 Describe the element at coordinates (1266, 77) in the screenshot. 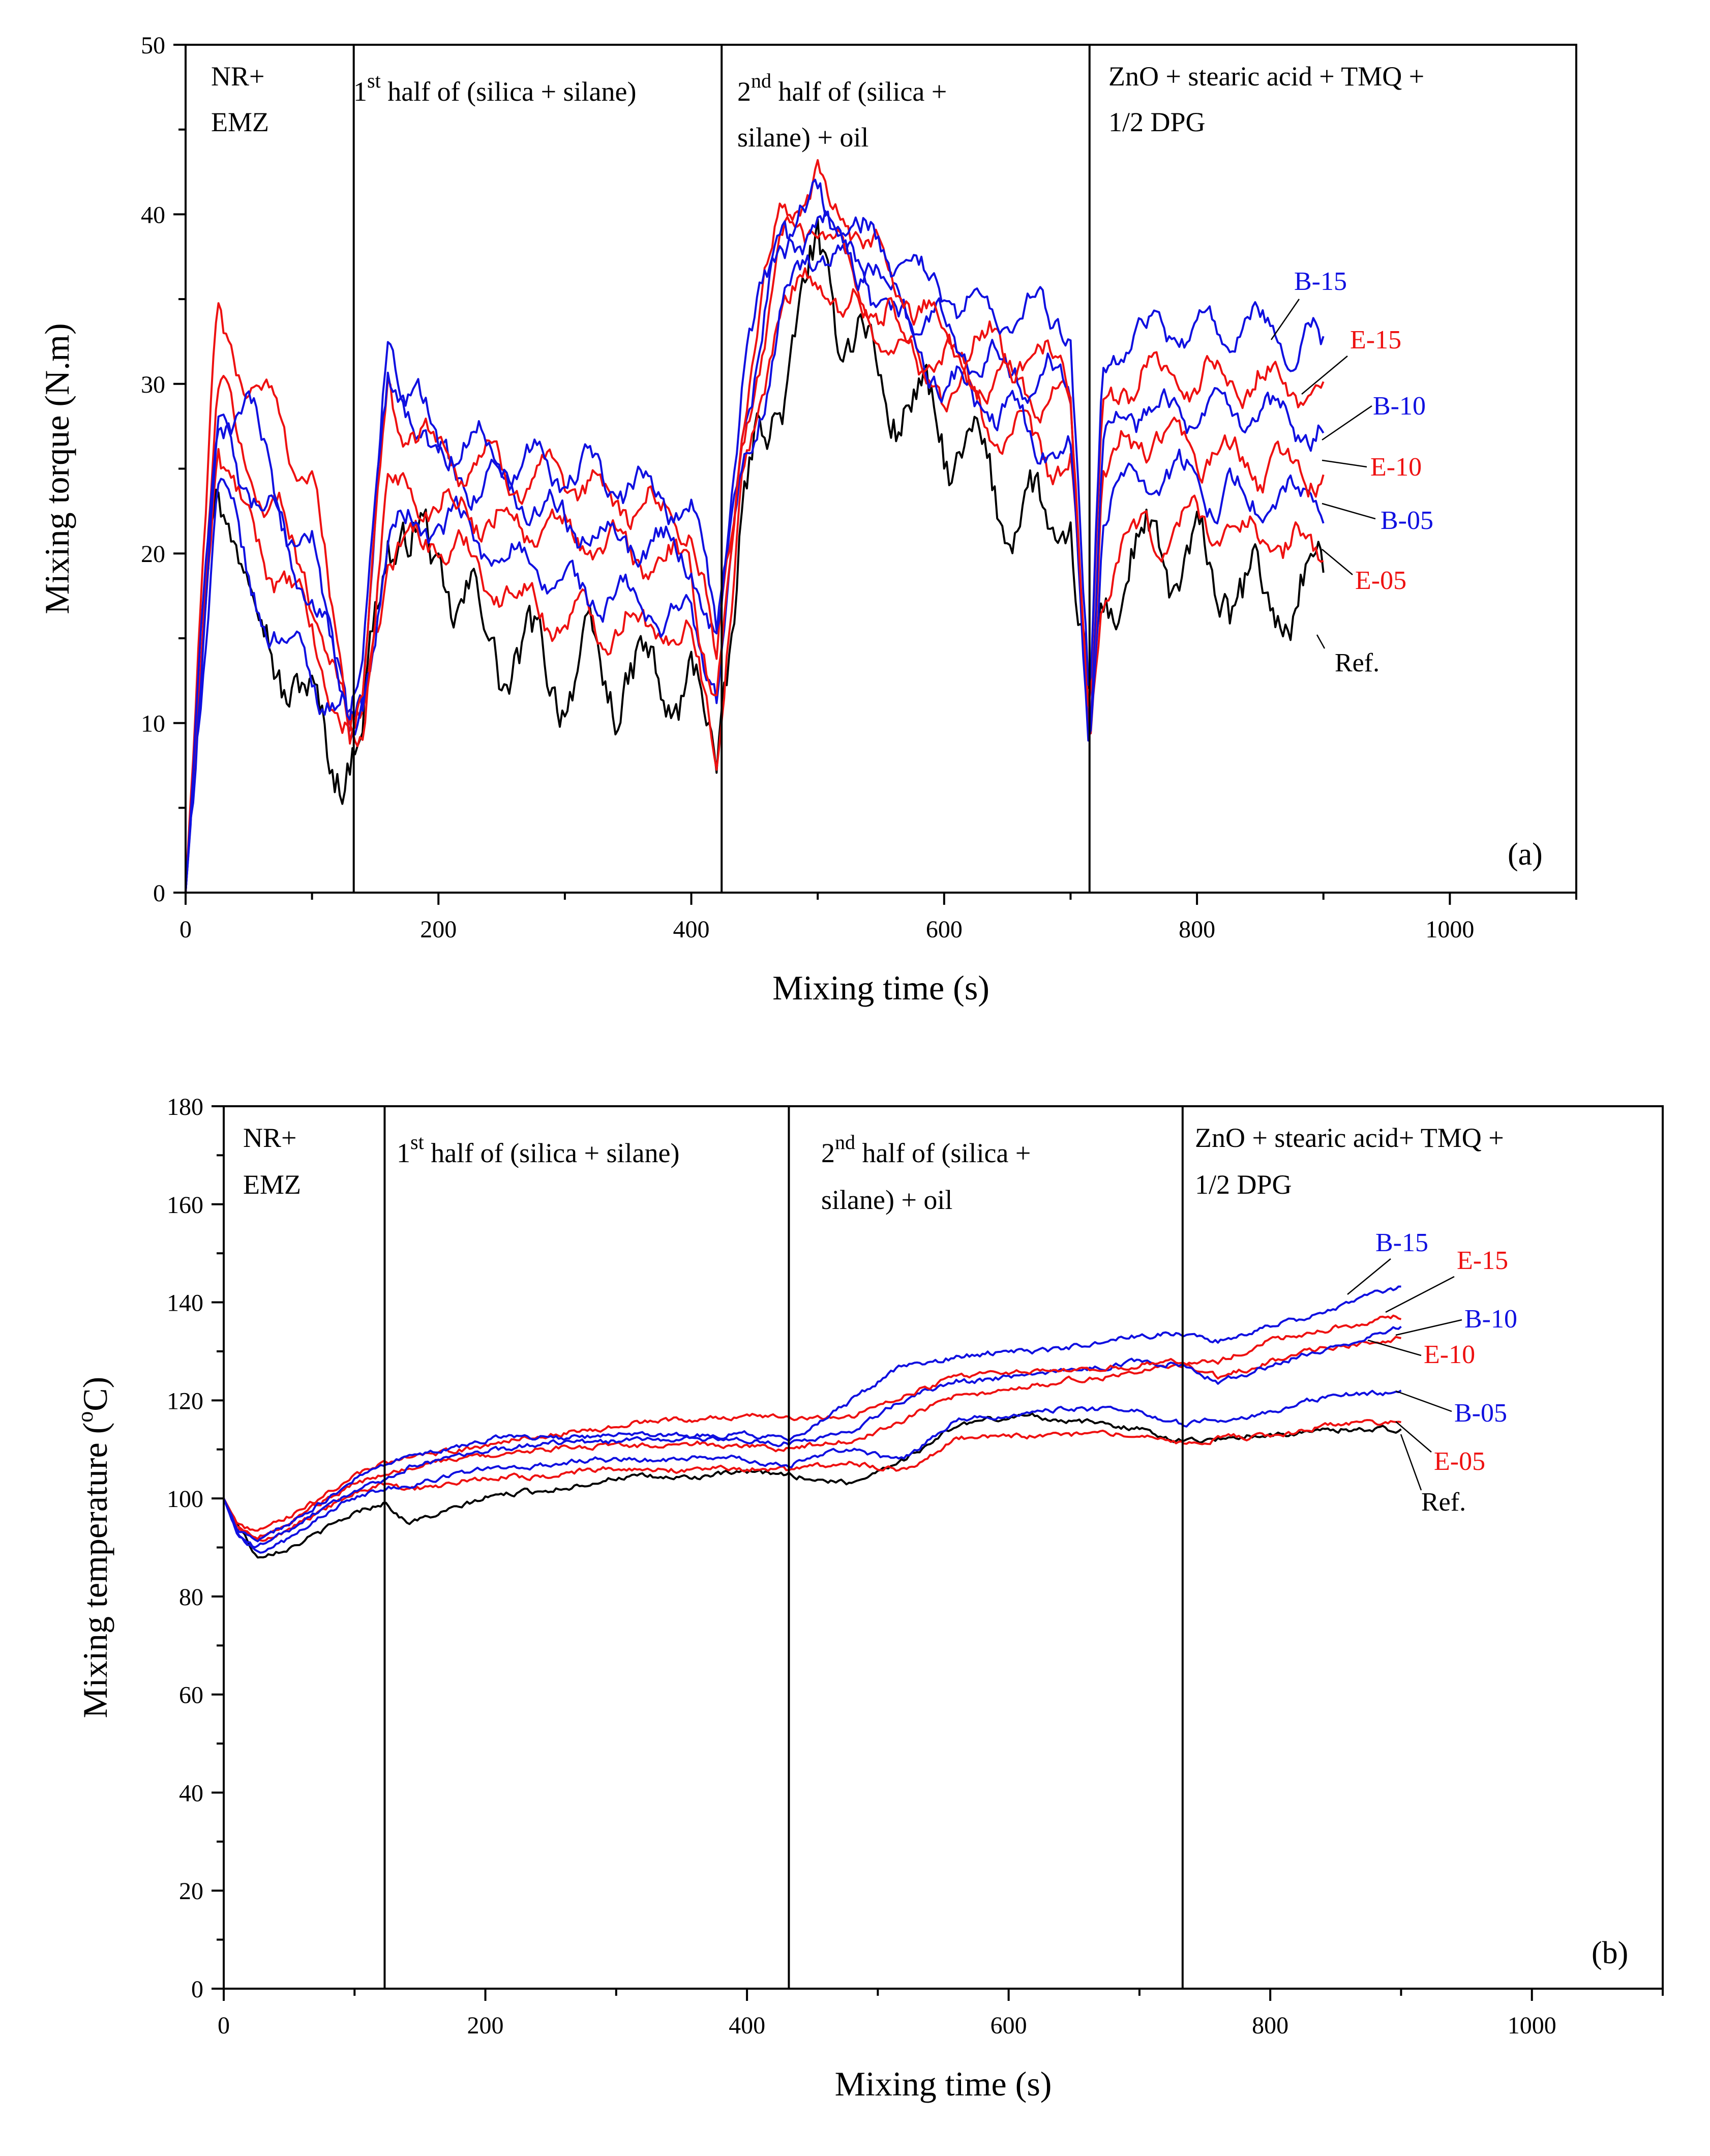

I see `phase-label-4: ZnO + stearic acid + TMQ +` at that location.